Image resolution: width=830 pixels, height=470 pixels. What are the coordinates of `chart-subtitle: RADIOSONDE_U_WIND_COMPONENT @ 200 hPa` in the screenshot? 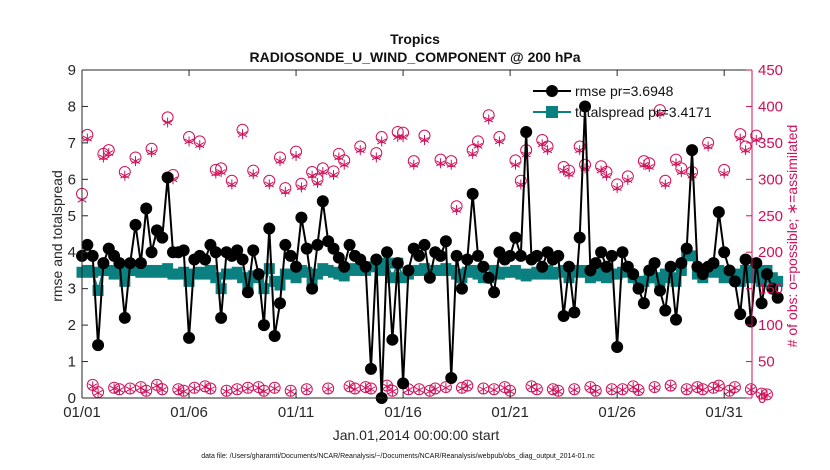 It's located at (414, 57).